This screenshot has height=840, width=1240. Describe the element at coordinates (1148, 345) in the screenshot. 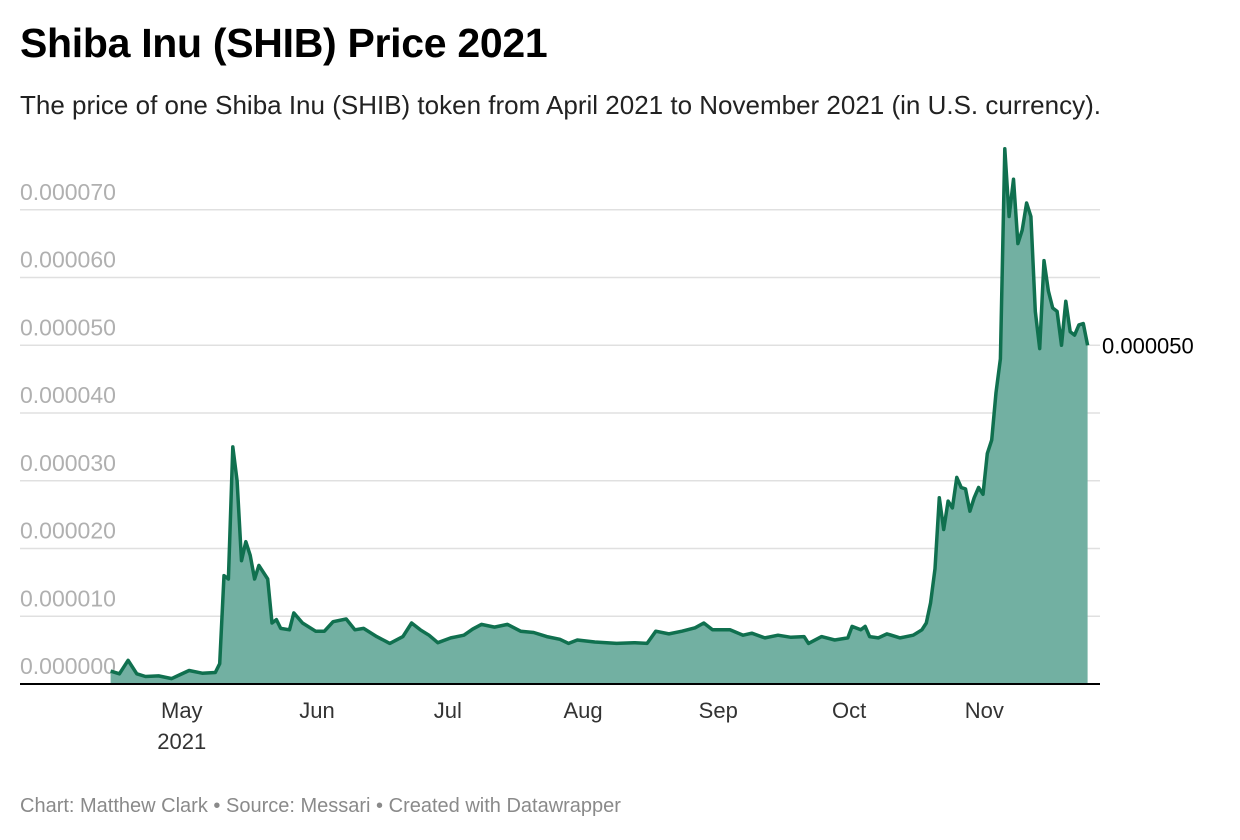

I see `end-value-label: 0.000050` at that location.